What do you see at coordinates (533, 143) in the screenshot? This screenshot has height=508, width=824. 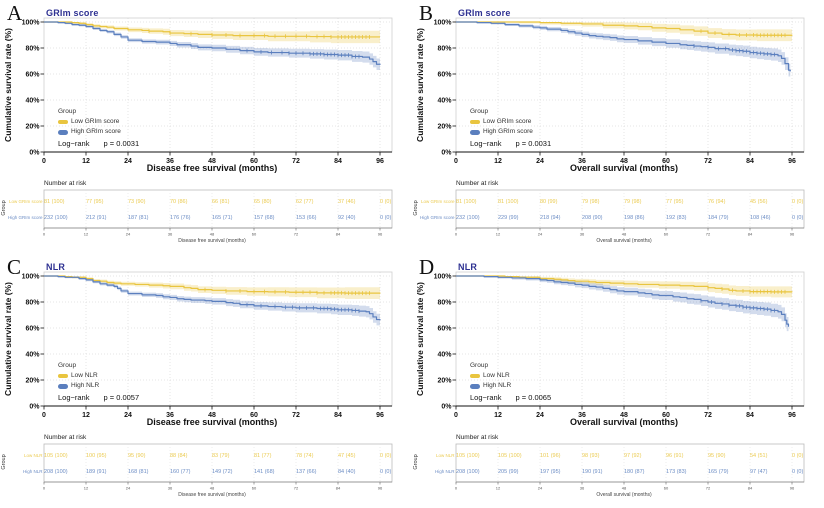 I see `p-value: p = 0.0031` at bounding box center [533, 143].